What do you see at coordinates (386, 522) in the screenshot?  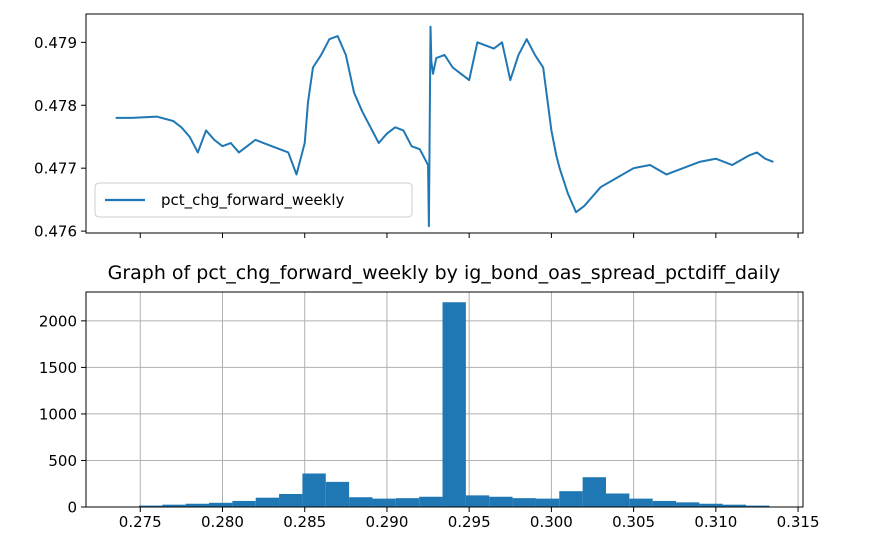 I see `x-tick-label: 0.290` at bounding box center [386, 522].